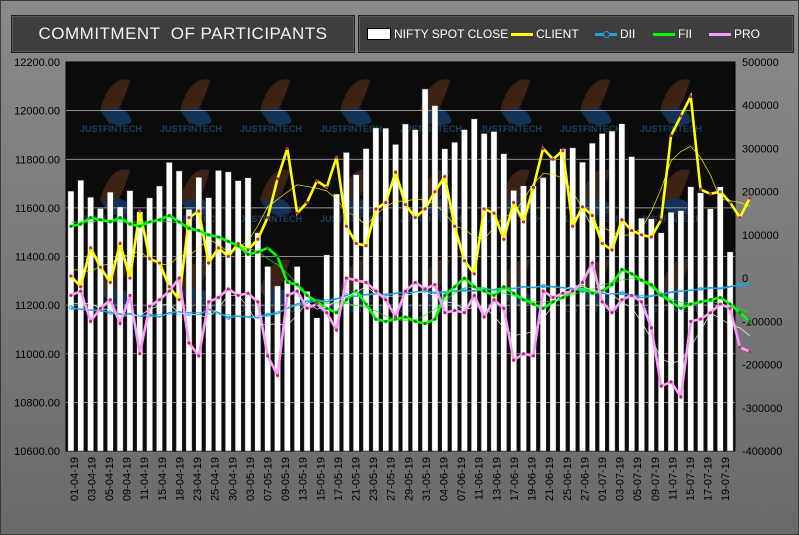 The width and height of the screenshot is (799, 535). I want to click on left-axis-tick-label: 11600.00, so click(37, 209).